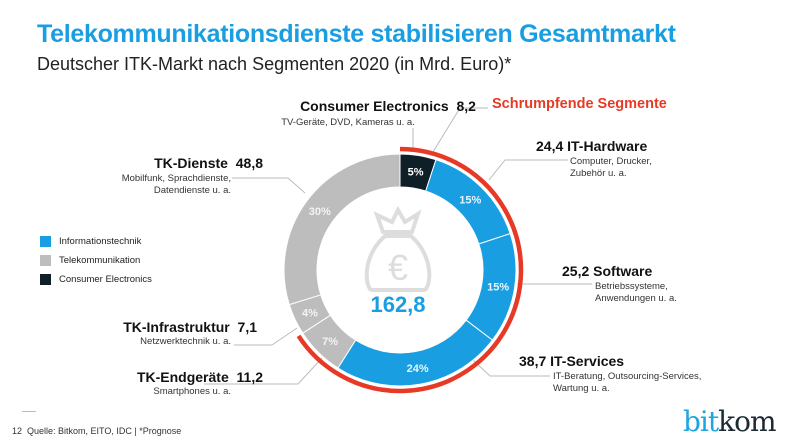 Image resolution: width=800 pixels, height=447 pixels. I want to click on money-bag-euro-icon: €, so click(398, 248).